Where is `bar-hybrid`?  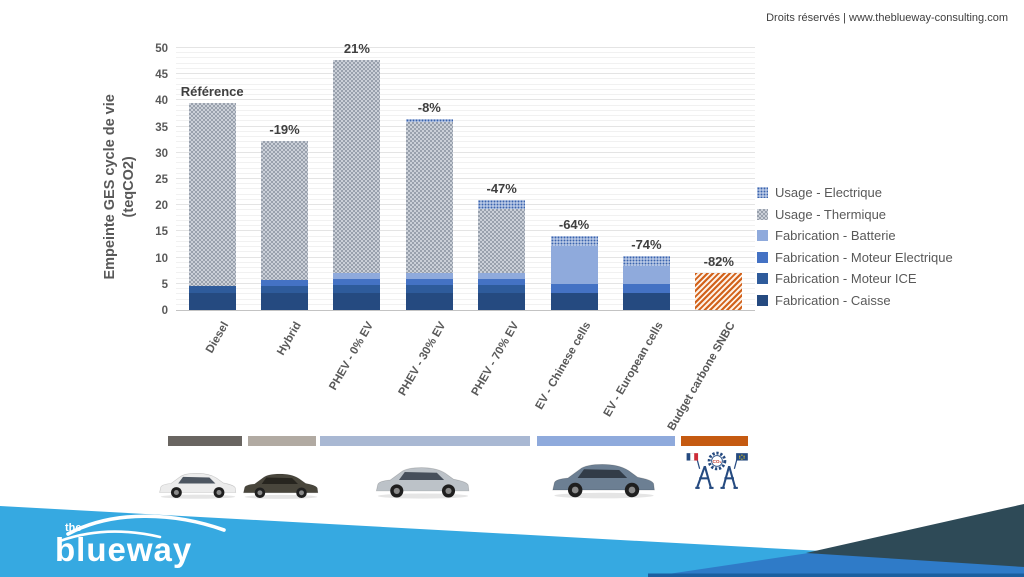 bar-hybrid is located at coordinates (285, 225).